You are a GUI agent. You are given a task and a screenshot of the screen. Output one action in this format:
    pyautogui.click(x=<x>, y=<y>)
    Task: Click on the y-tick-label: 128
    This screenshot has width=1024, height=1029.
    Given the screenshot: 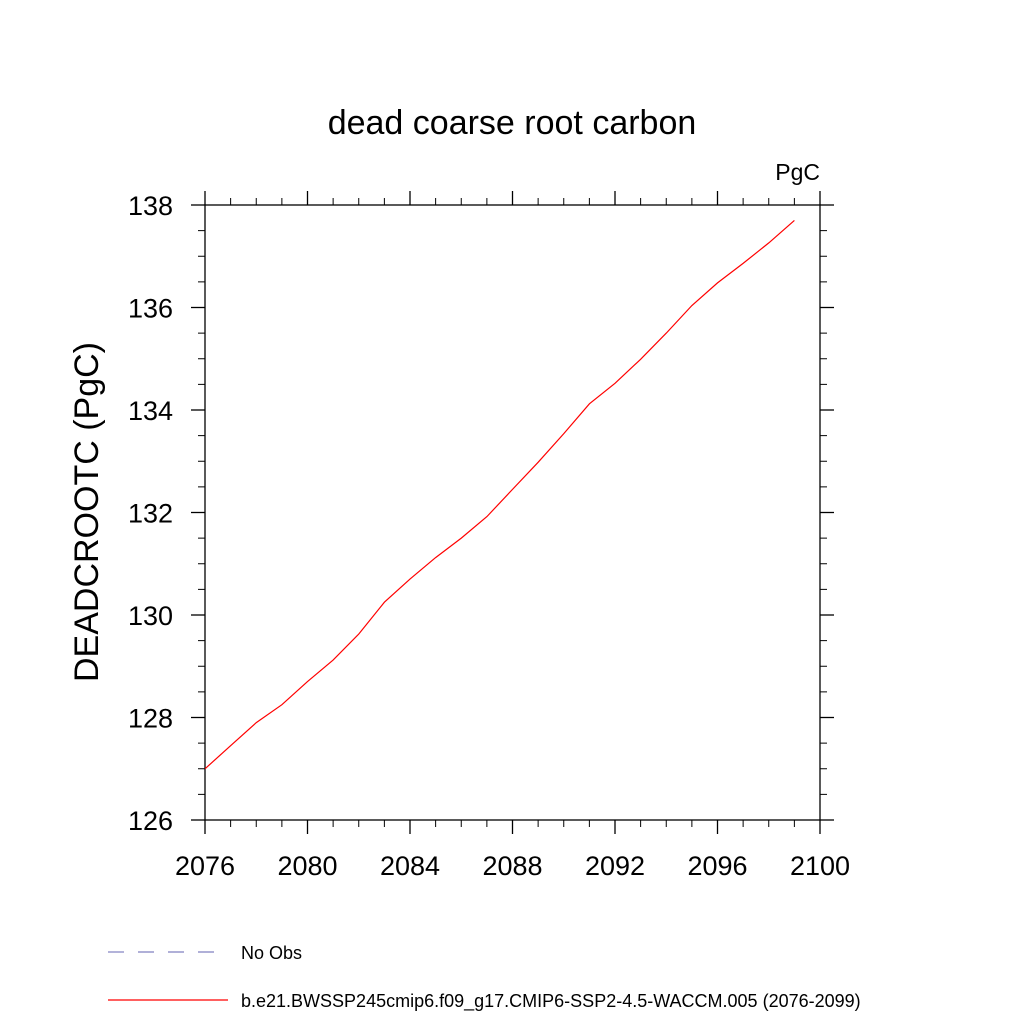 What is the action you would take?
    pyautogui.click(x=150, y=719)
    